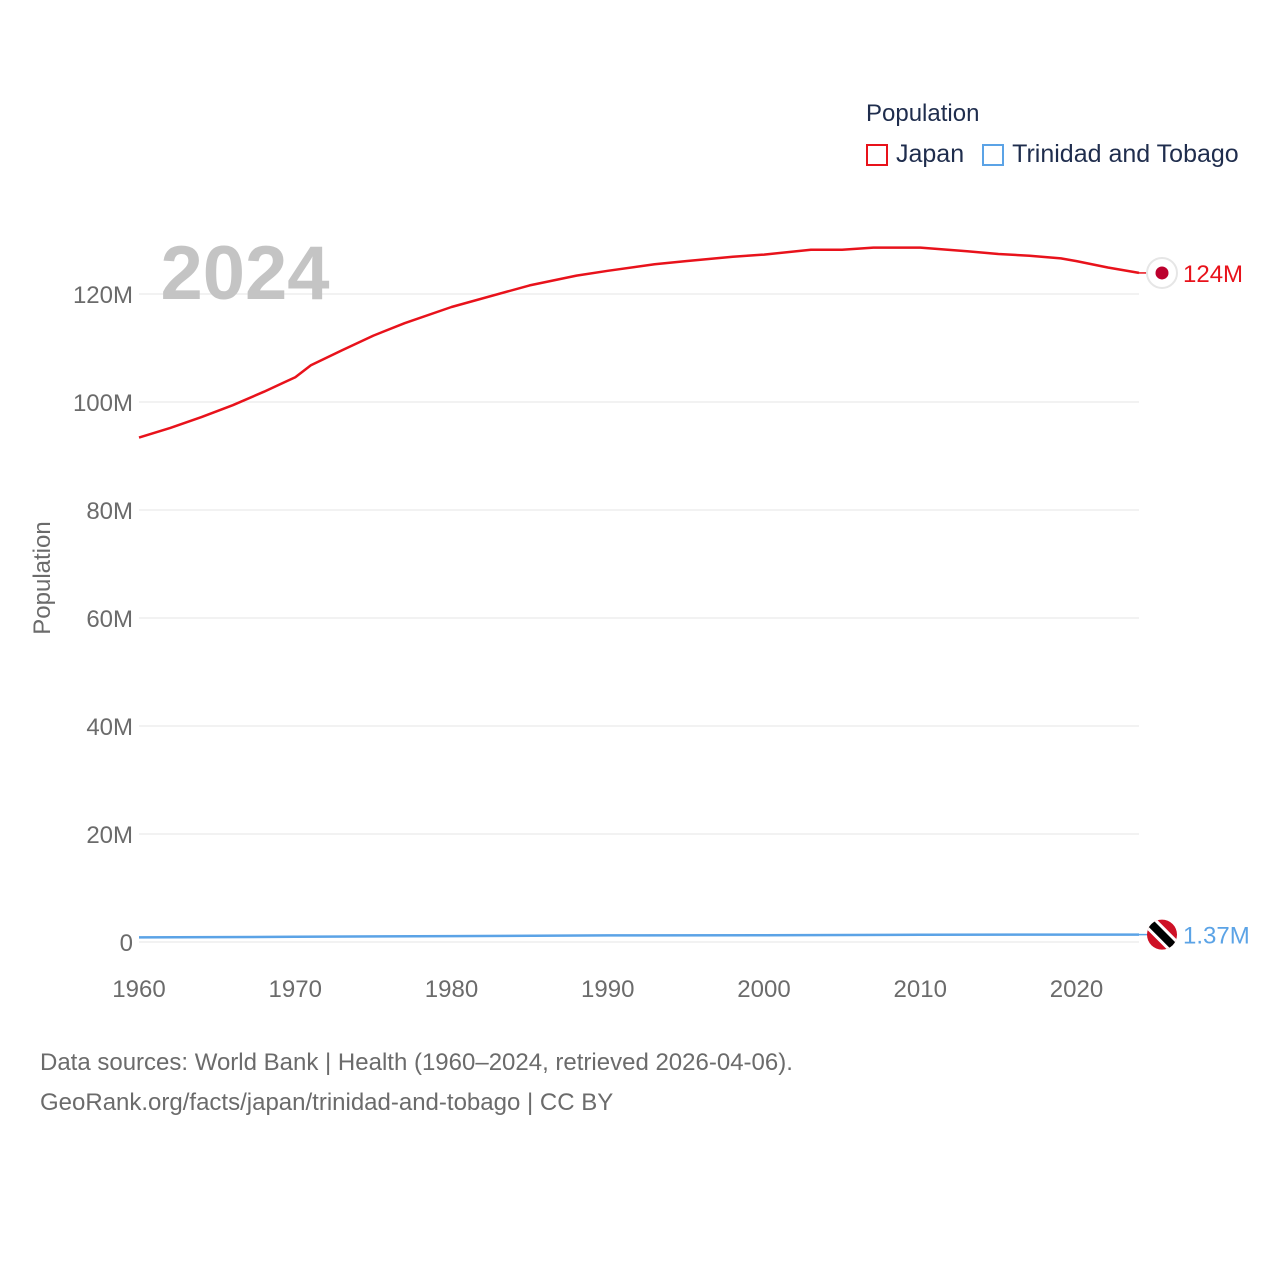  I want to click on legend-label-trinidad-and-tobago: Trinidad and Tobago, so click(1125, 154).